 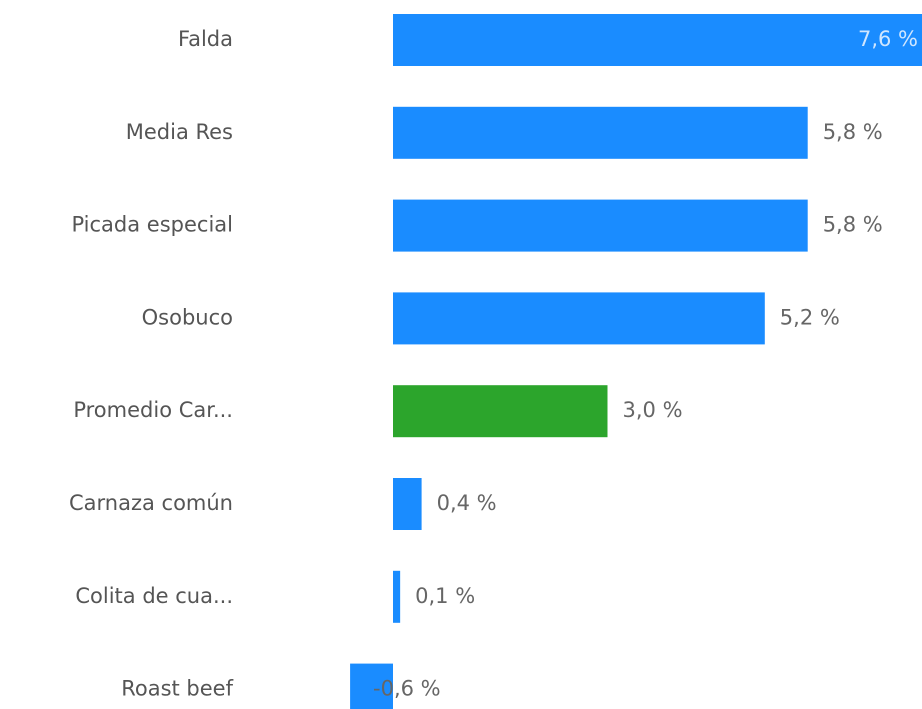 I want to click on value-label: 5,2 %, so click(x=810, y=317).